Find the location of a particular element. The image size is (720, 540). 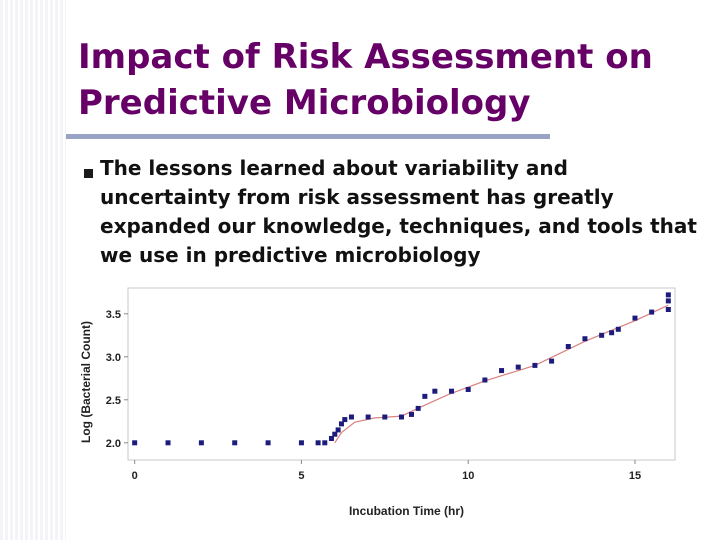

x-tick-label: 0 is located at coordinates (135, 476).